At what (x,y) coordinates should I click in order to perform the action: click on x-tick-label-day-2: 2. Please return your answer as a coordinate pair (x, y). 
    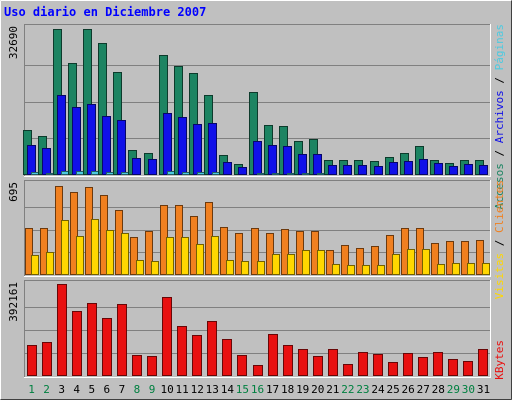
    Looking at the image, I should click on (46, 389).